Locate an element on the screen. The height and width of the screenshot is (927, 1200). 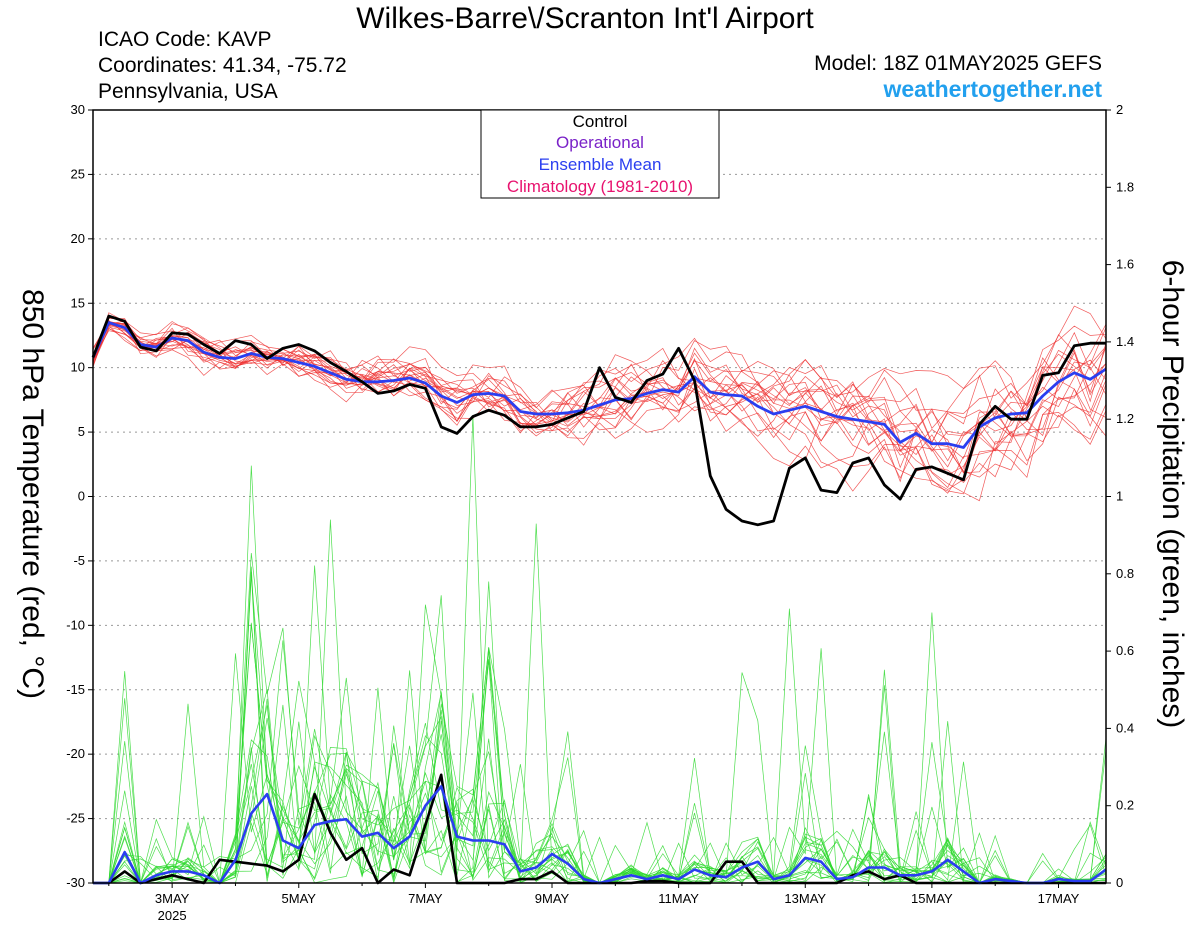
y-right-tick-label: 0 is located at coordinates (1119, 882).